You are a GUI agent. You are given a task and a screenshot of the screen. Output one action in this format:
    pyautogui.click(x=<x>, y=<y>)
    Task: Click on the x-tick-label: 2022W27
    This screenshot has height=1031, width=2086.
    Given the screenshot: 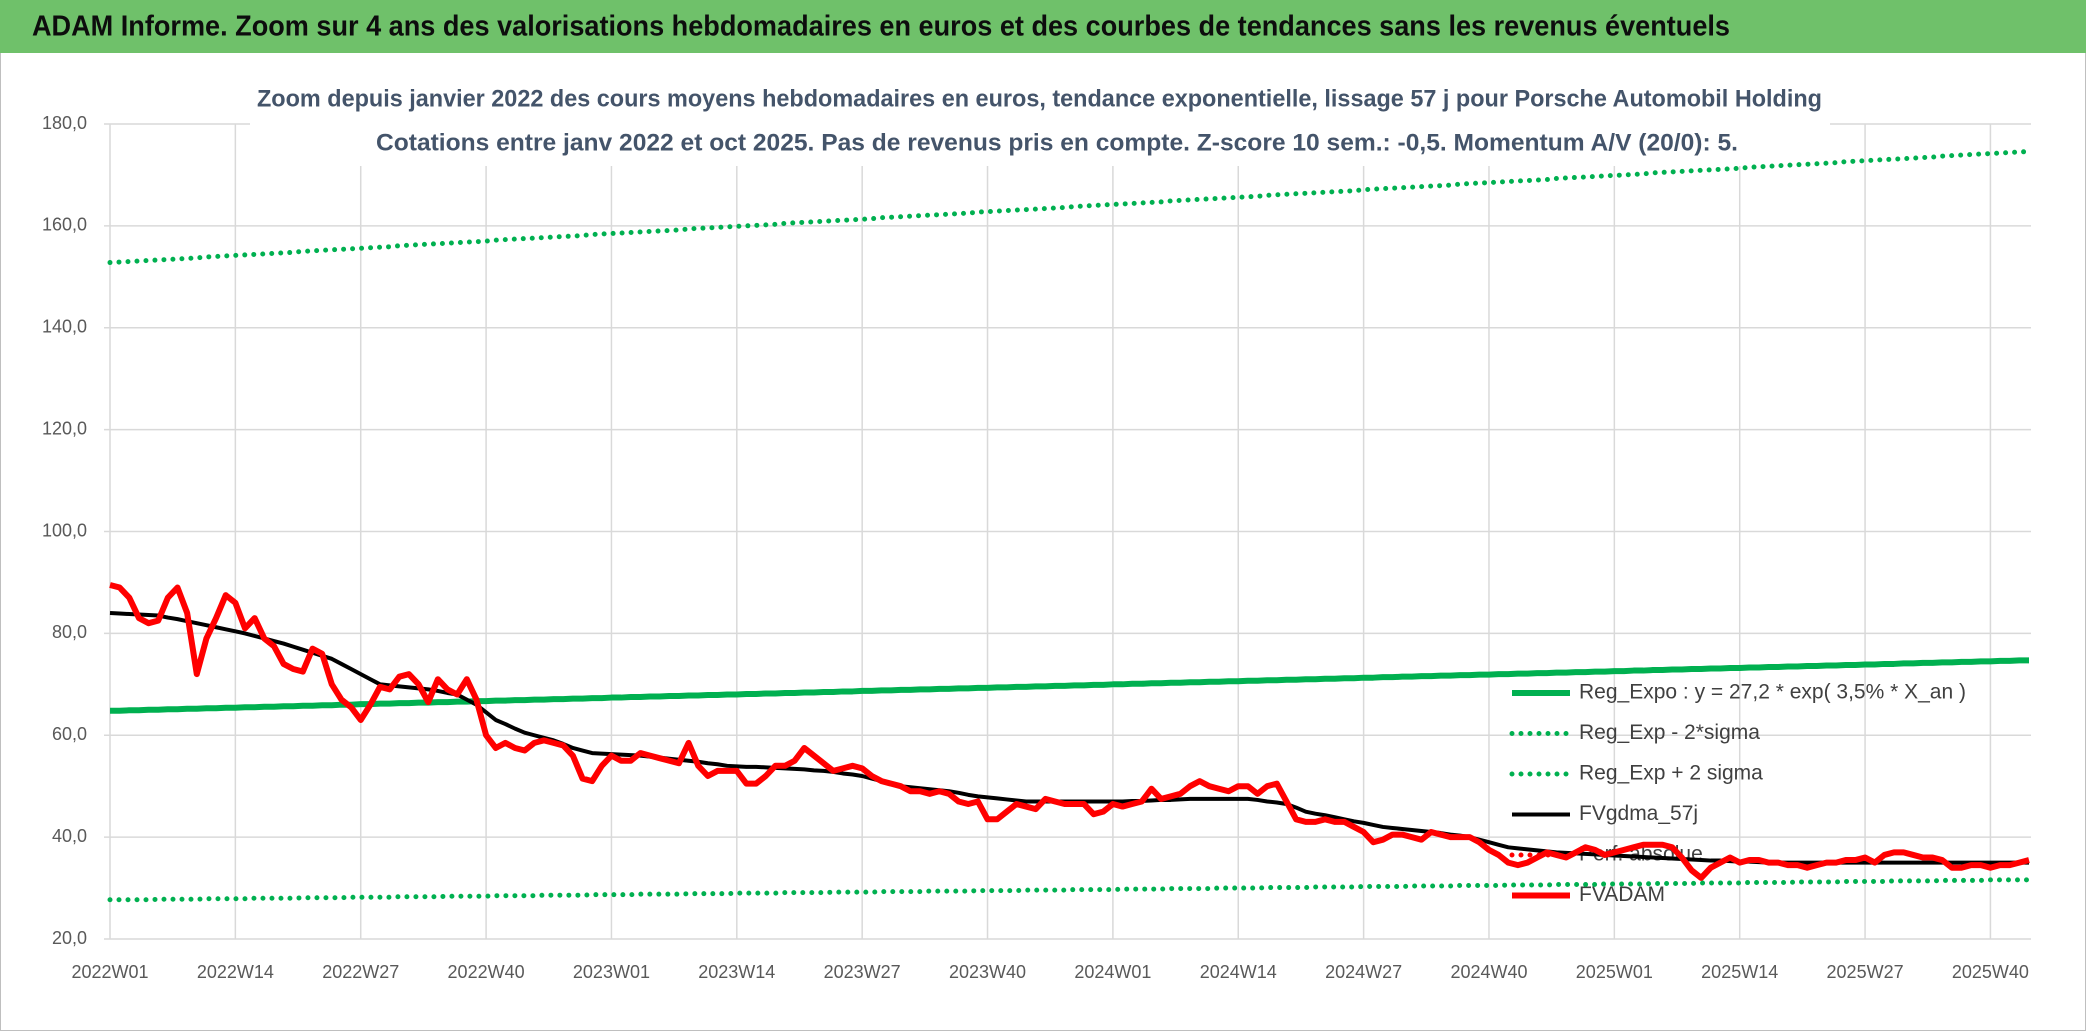 What is the action you would take?
    pyautogui.click(x=360, y=972)
    